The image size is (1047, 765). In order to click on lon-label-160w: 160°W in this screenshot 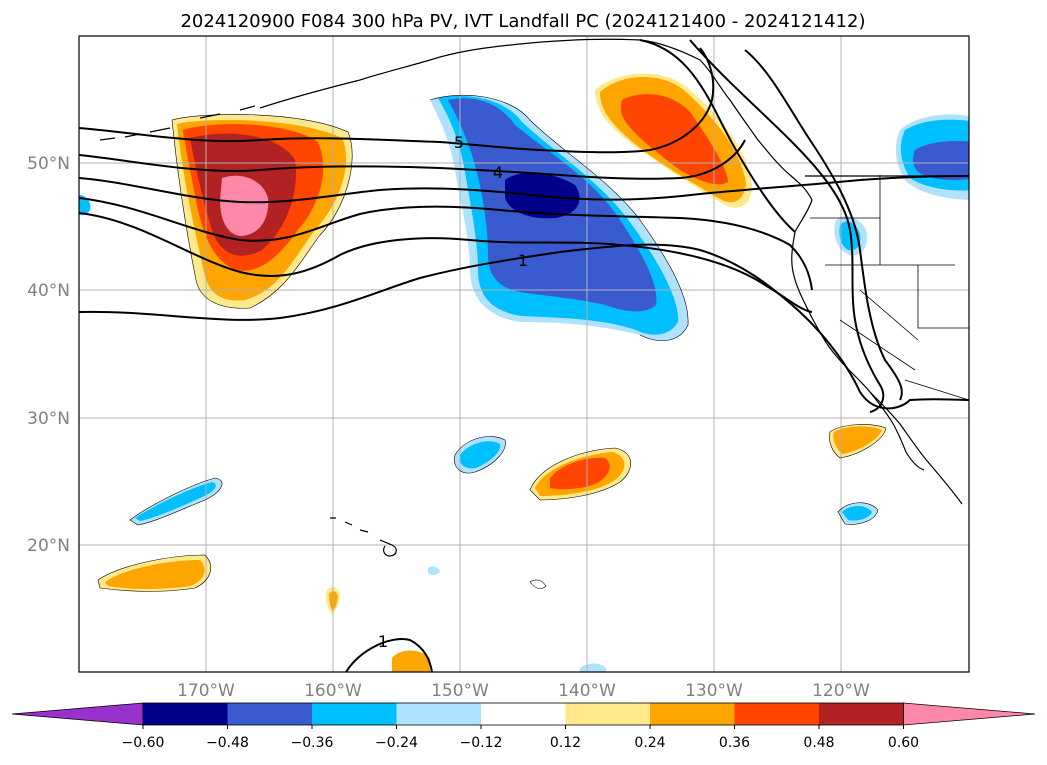, I will do `click(333, 691)`.